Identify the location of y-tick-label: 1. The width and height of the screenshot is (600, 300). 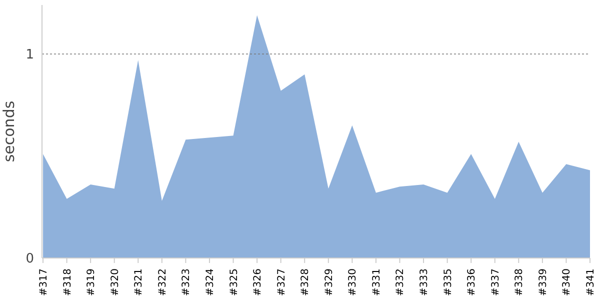
(30, 55).